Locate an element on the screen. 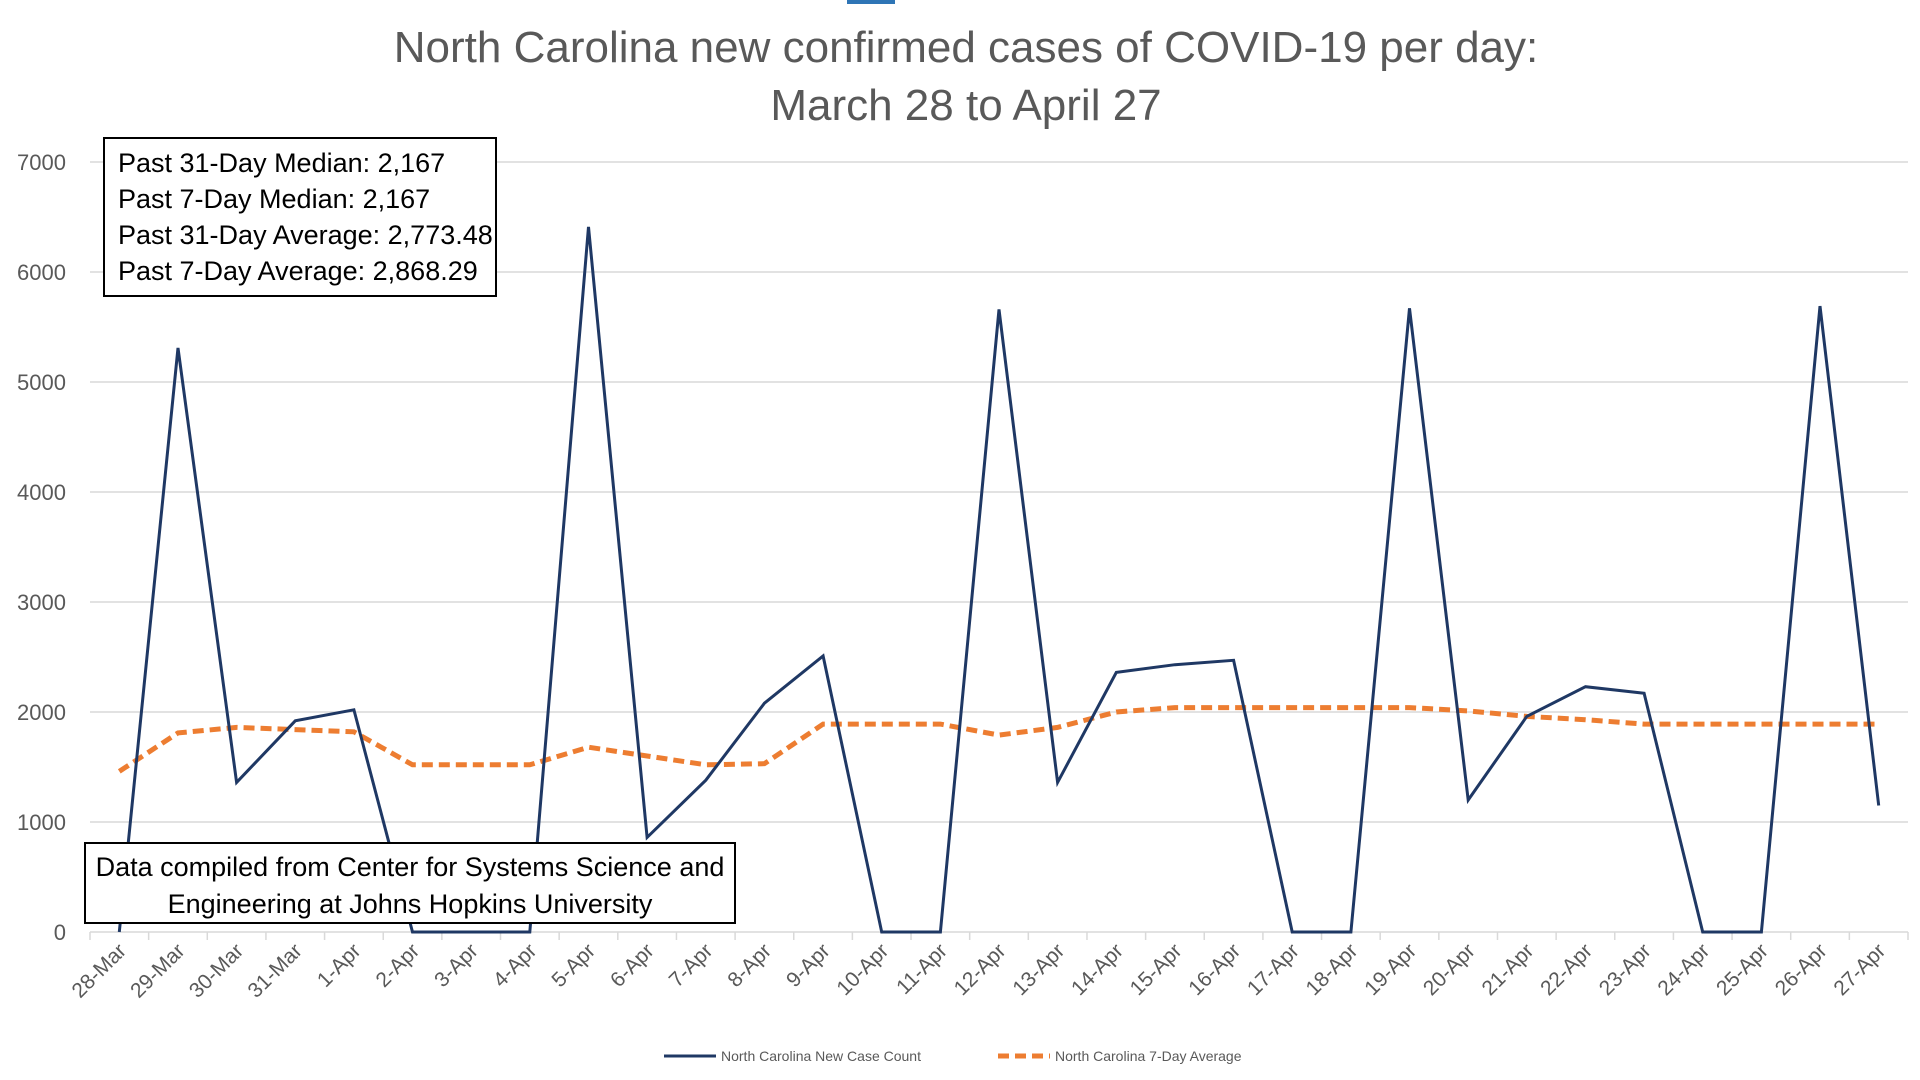 The height and width of the screenshot is (1080, 1920). legend-label-new-cases: North Carolina New Case Count is located at coordinates (821, 1056).